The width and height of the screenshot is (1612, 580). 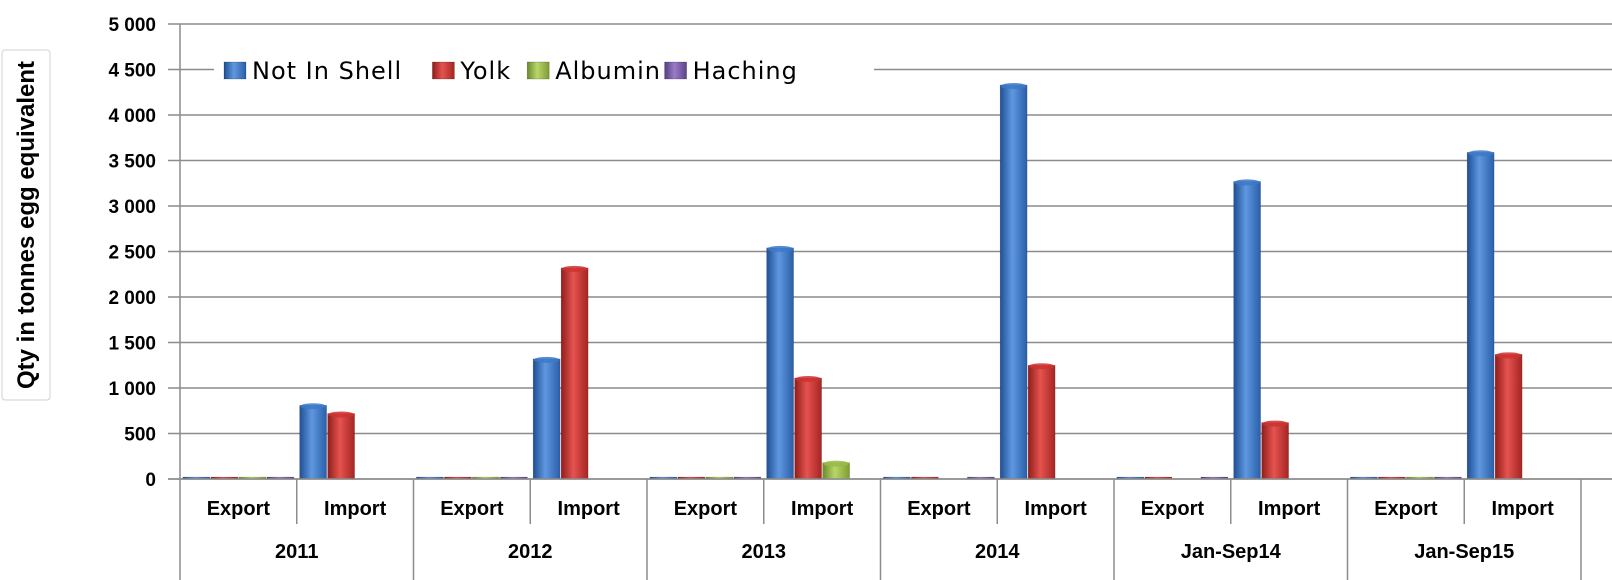 I want to click on x-group-label: 2014, so click(x=997, y=552).